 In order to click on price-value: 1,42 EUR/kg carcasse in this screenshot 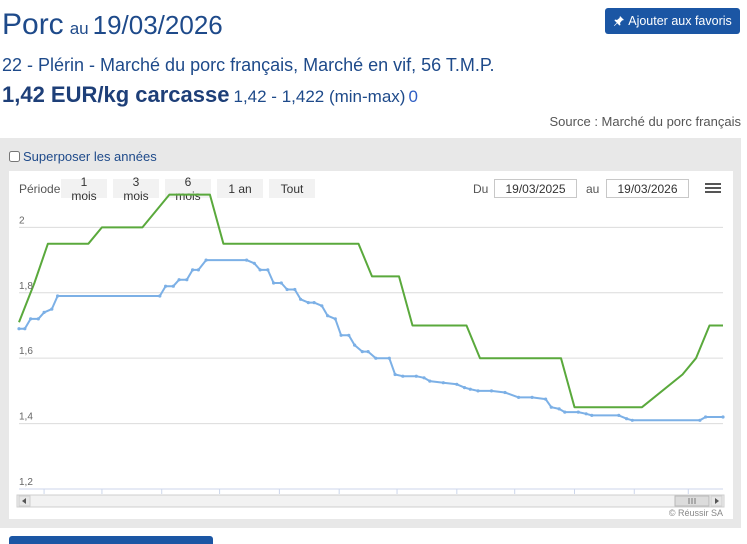, I will do `click(116, 94)`.